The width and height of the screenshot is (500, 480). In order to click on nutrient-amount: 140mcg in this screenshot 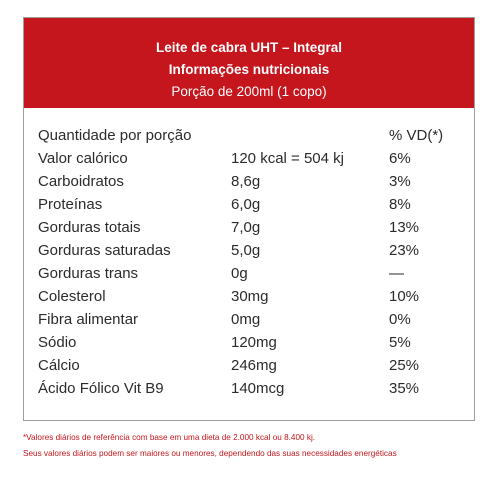, I will do `click(258, 388)`.